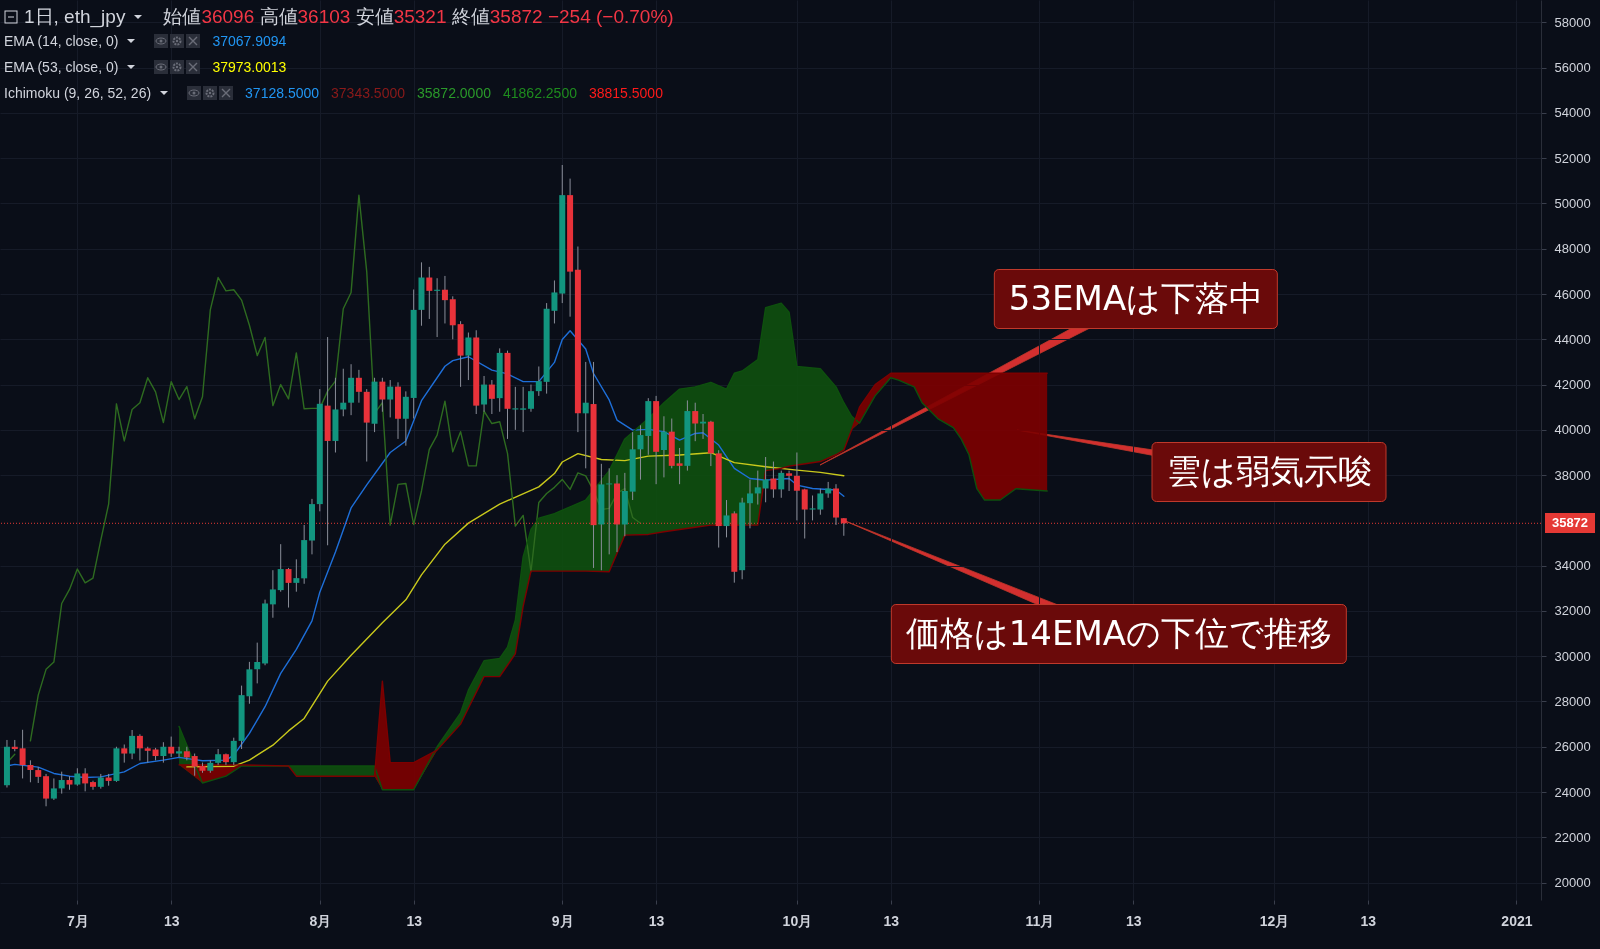 This screenshot has height=949, width=1600. I want to click on text: 始値36096 高値36103 安値35321 終値35872 −254 (−0.70%), so click(418, 16).